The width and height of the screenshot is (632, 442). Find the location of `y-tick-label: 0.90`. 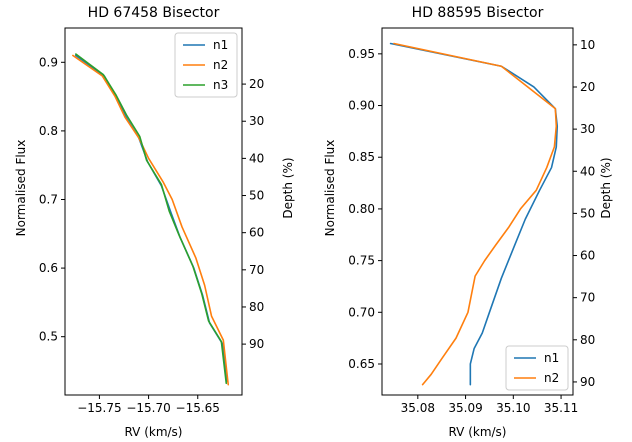

y-tick-label: 0.90 is located at coordinates (361, 106).